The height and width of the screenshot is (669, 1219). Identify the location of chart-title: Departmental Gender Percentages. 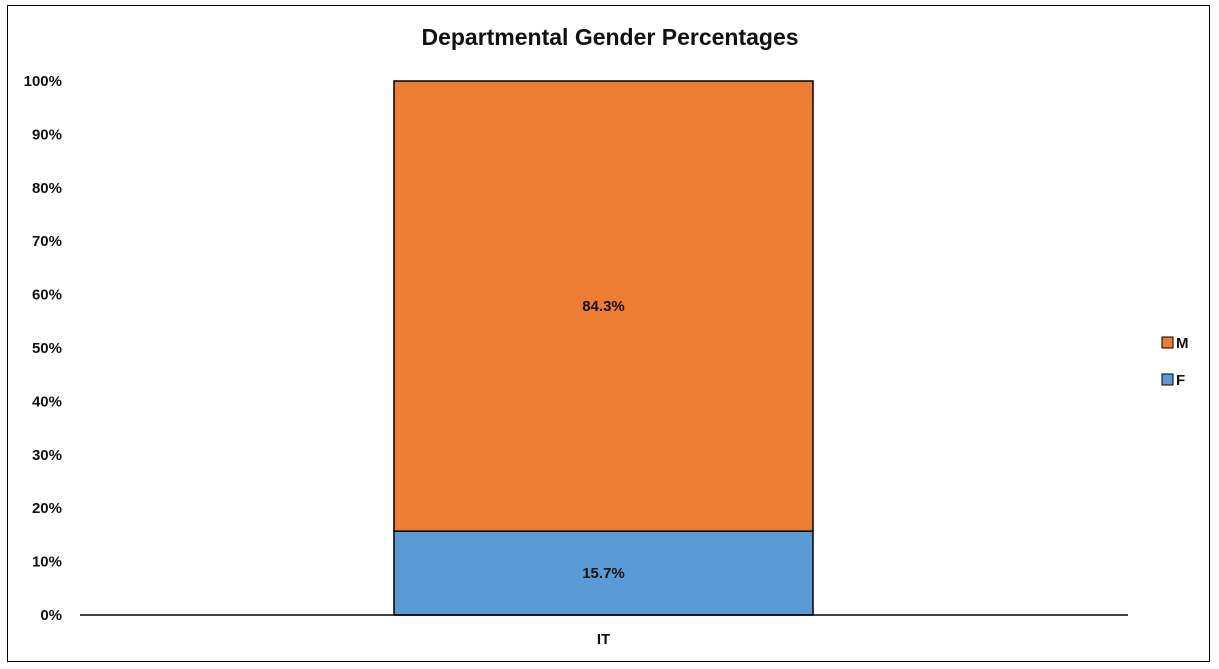
(609, 37).